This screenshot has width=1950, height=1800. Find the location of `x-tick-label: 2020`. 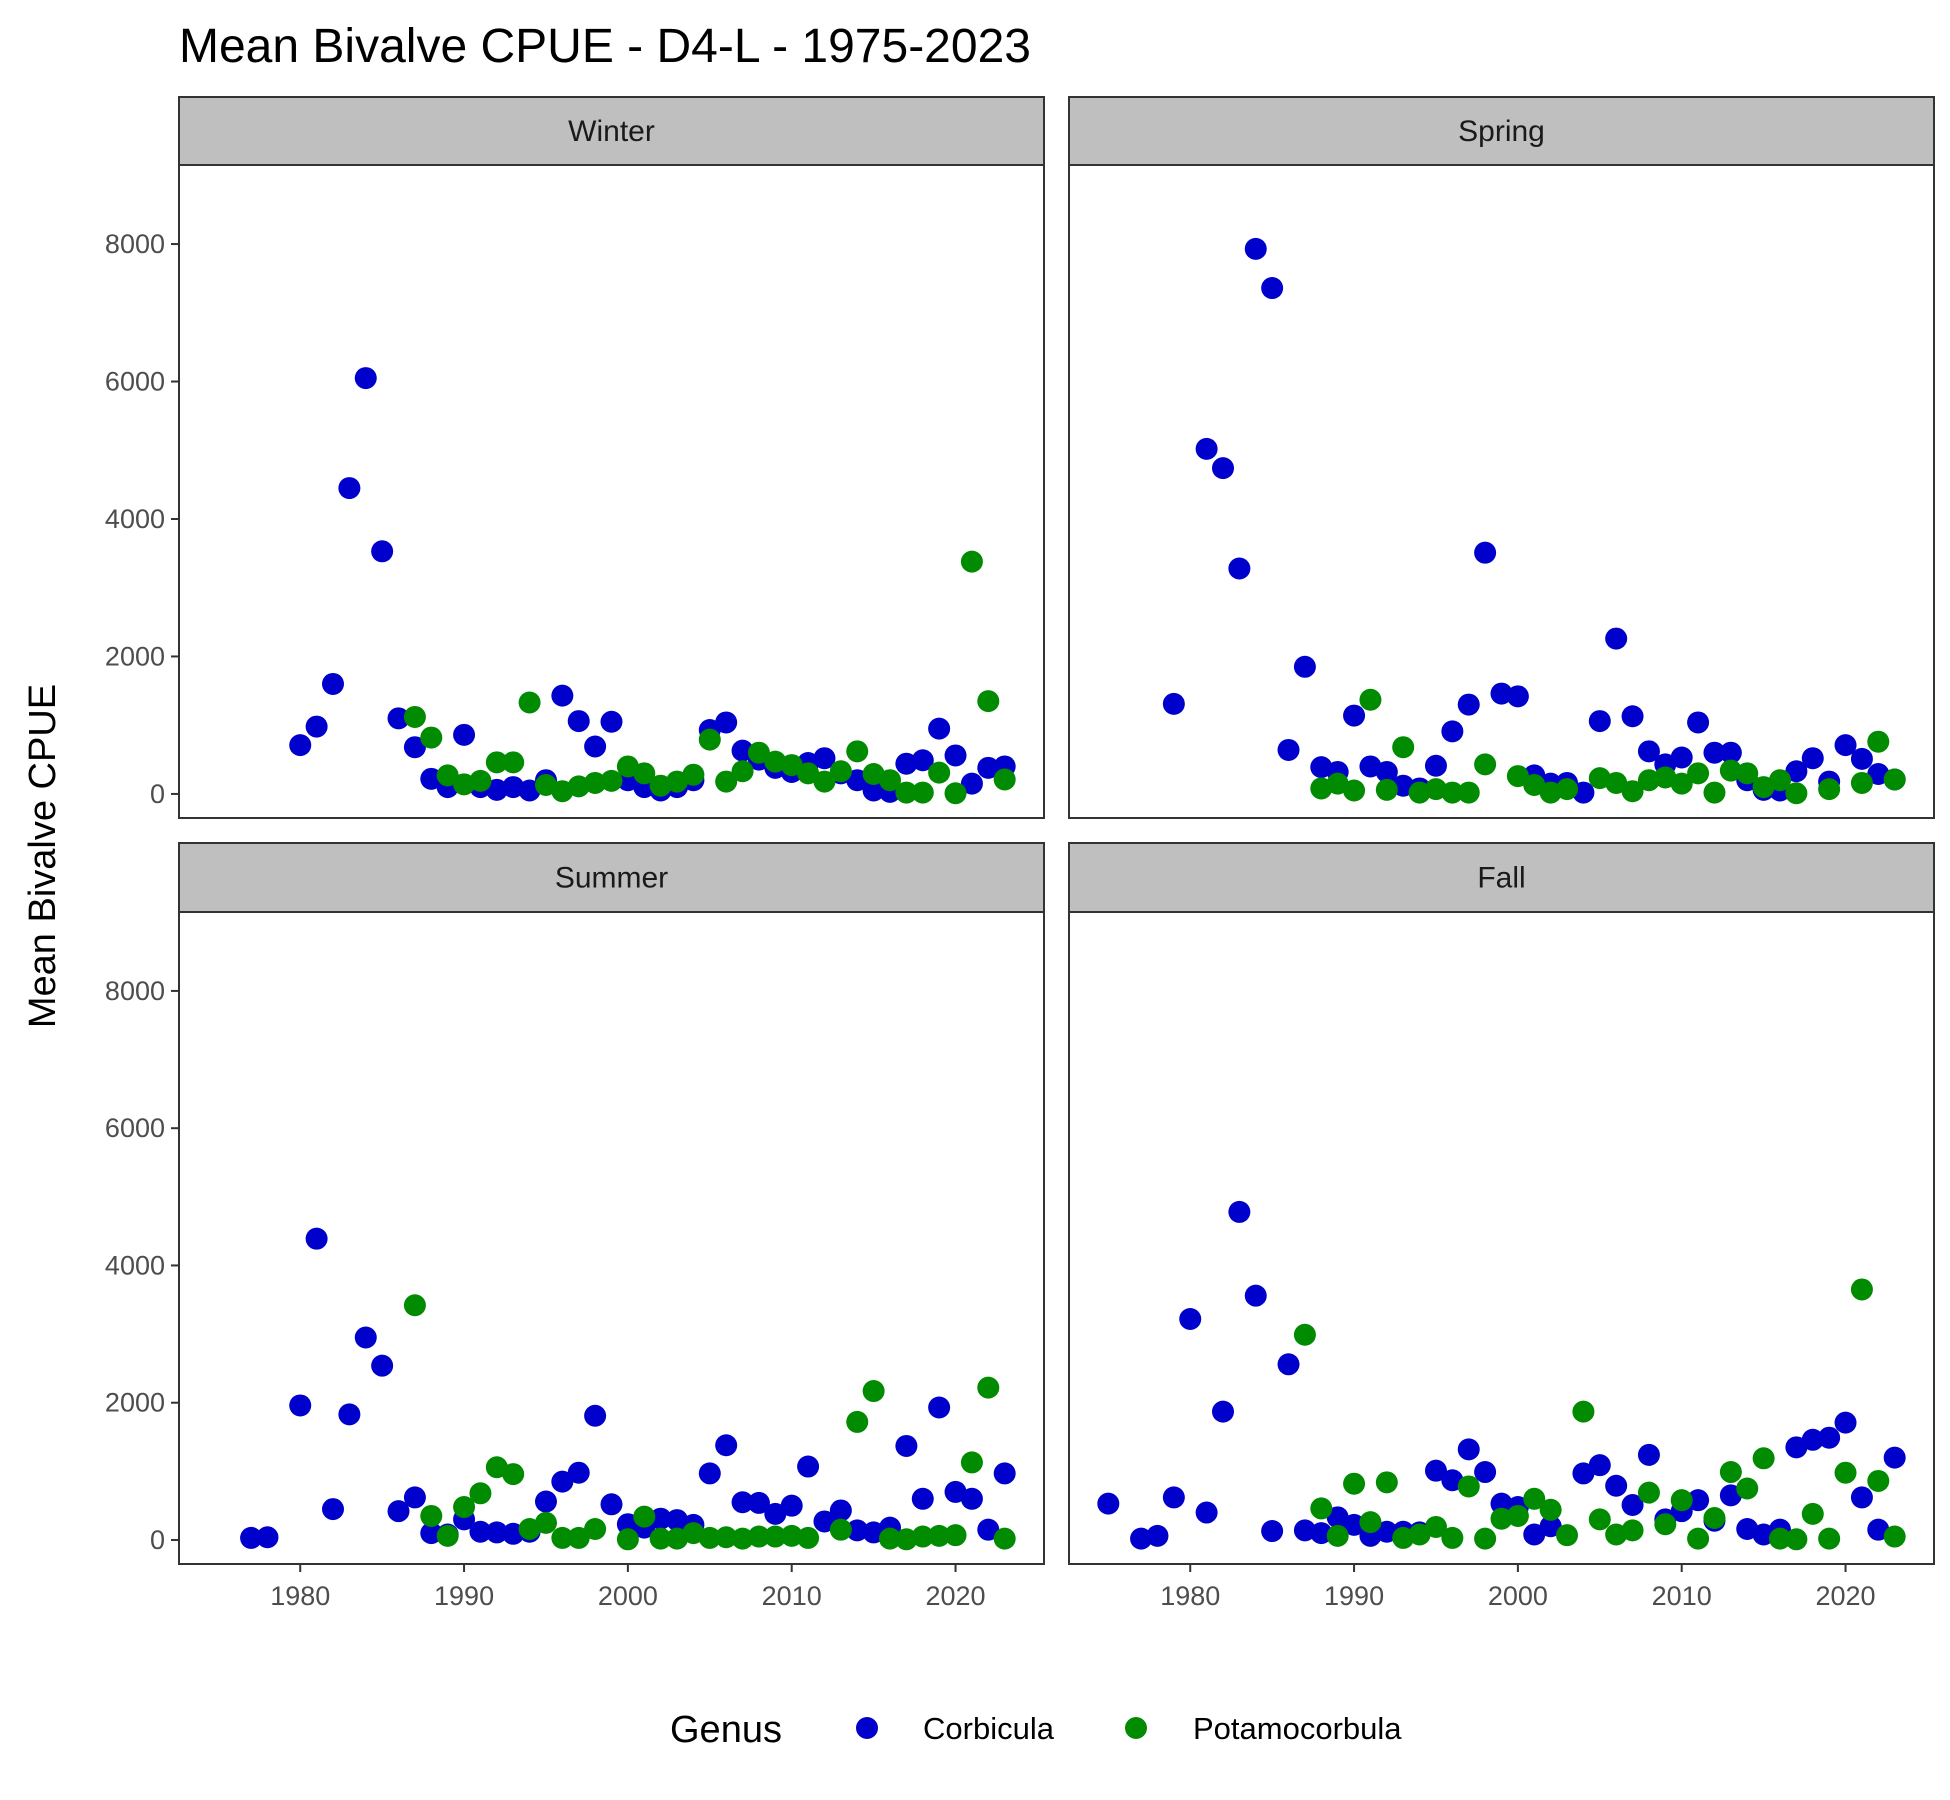

x-tick-label: 2020 is located at coordinates (955, 1596).